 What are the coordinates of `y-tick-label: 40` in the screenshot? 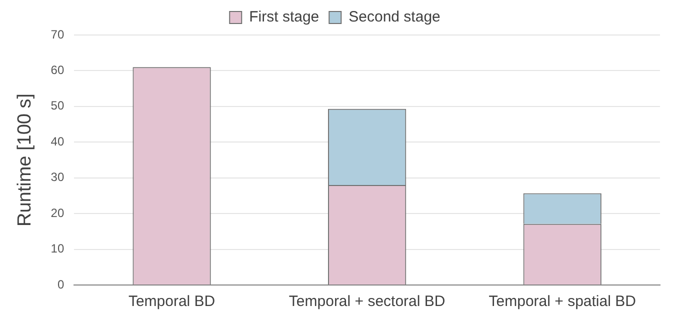 It's located at (57, 141).